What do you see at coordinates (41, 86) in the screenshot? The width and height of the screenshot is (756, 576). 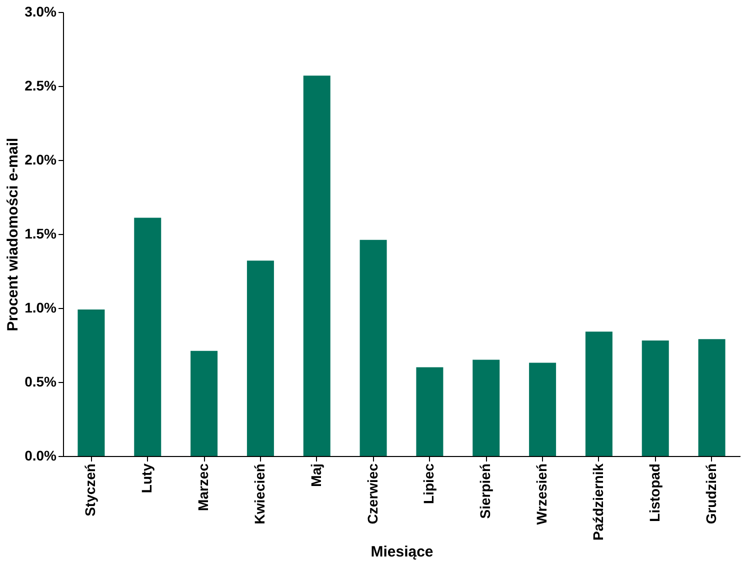 I see `y-tick-label: 2.5%` at bounding box center [41, 86].